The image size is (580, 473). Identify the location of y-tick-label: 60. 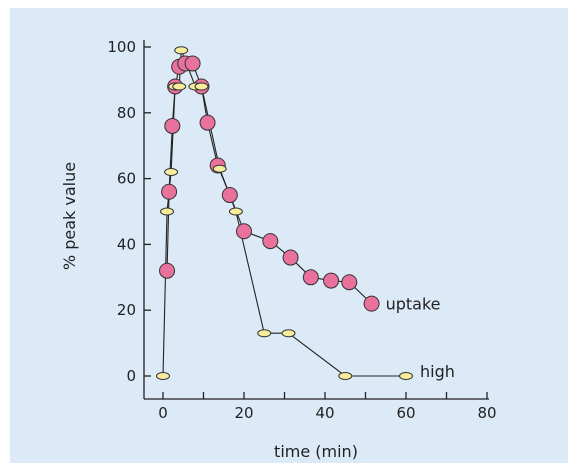
(126, 179).